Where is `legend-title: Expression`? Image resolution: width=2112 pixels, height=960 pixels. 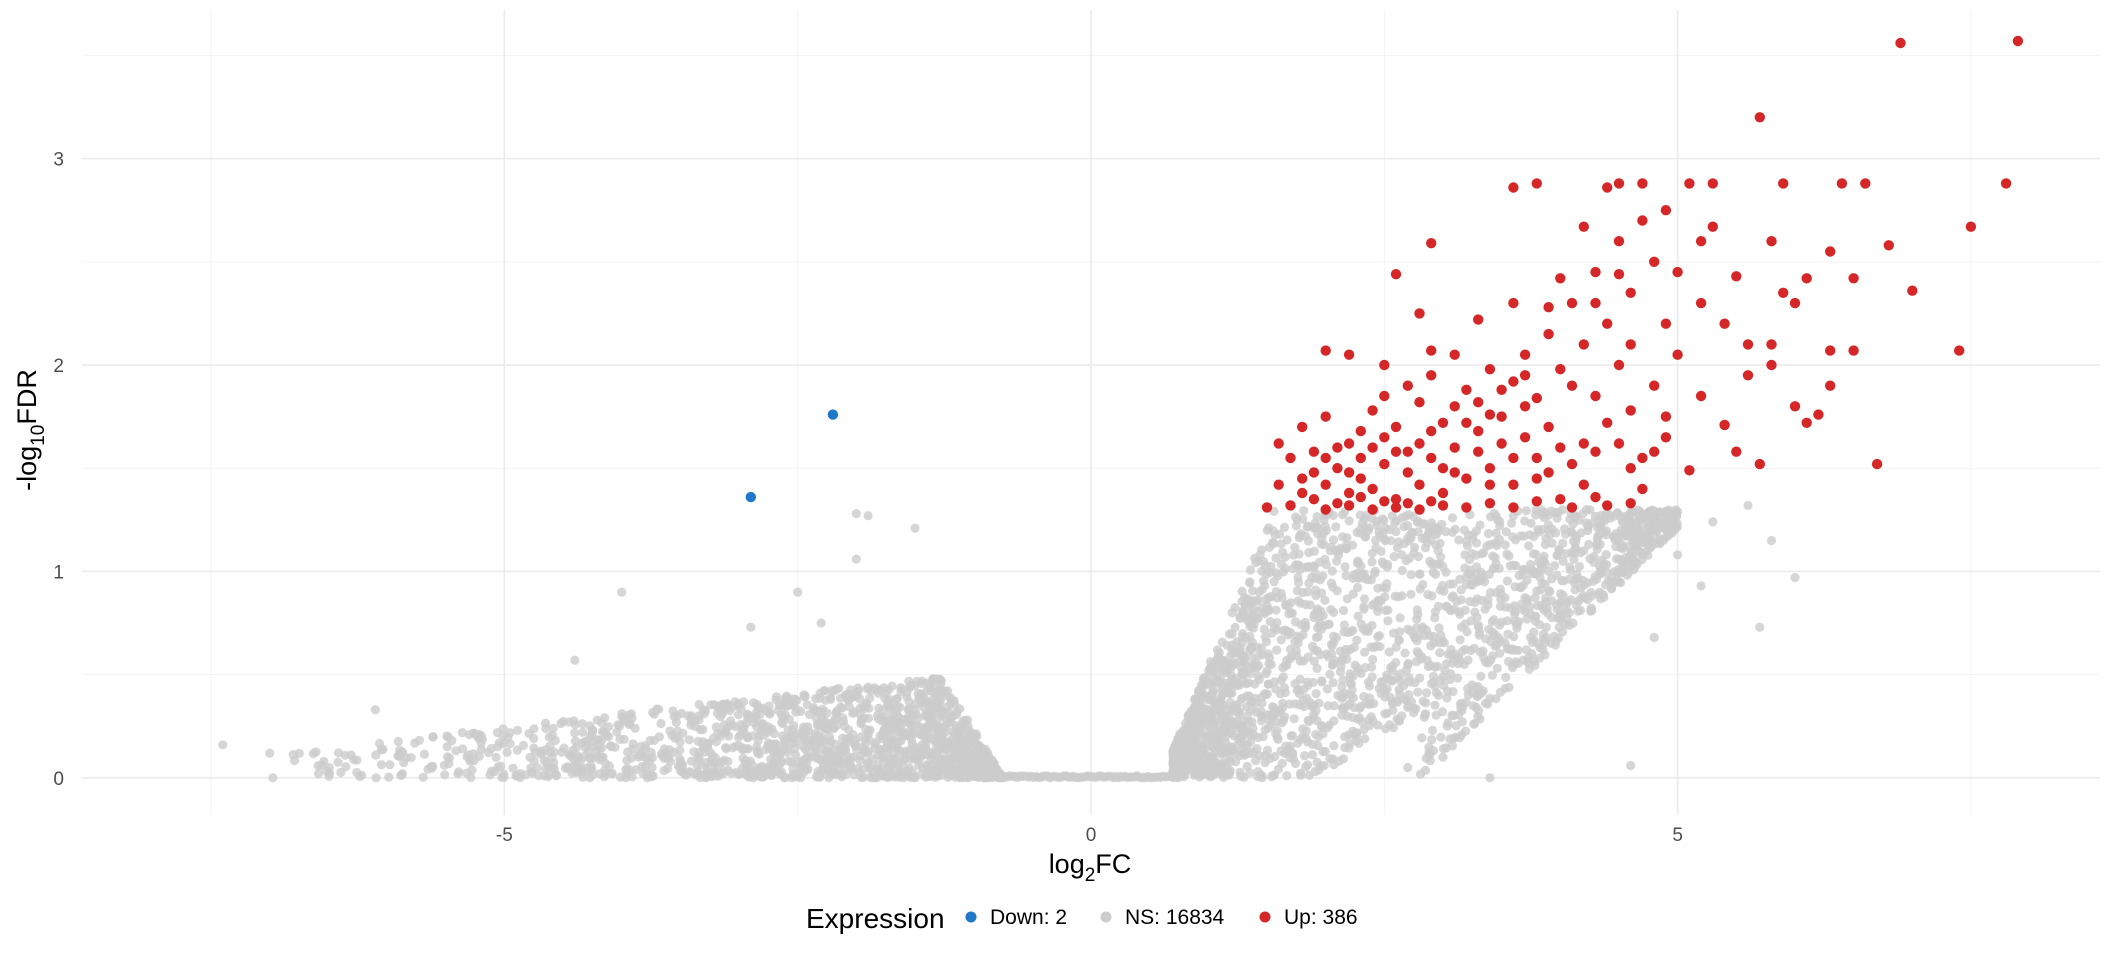 legend-title: Expression is located at coordinates (875, 918).